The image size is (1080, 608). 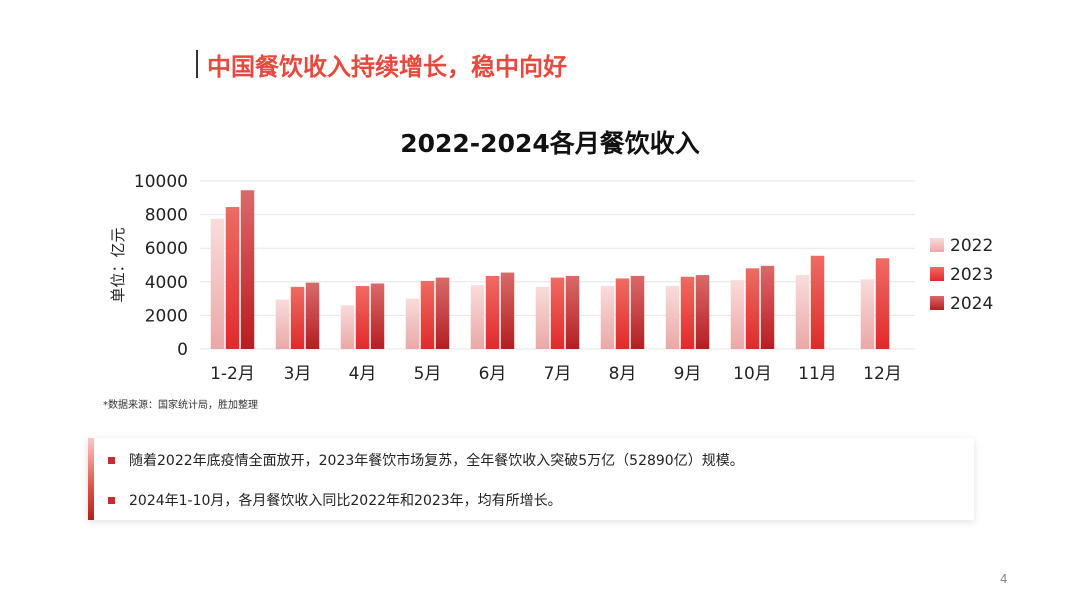 I want to click on summary-accent-bar, so click(x=91, y=479).